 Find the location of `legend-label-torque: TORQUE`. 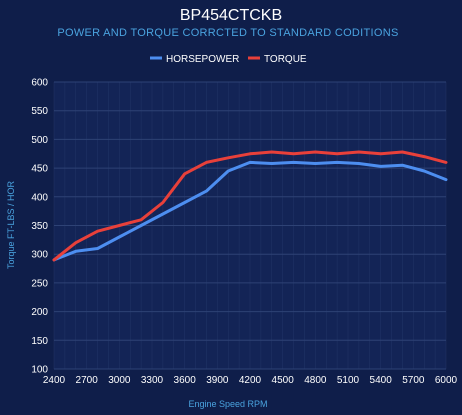

legend-label-torque: TORQUE is located at coordinates (285, 59).